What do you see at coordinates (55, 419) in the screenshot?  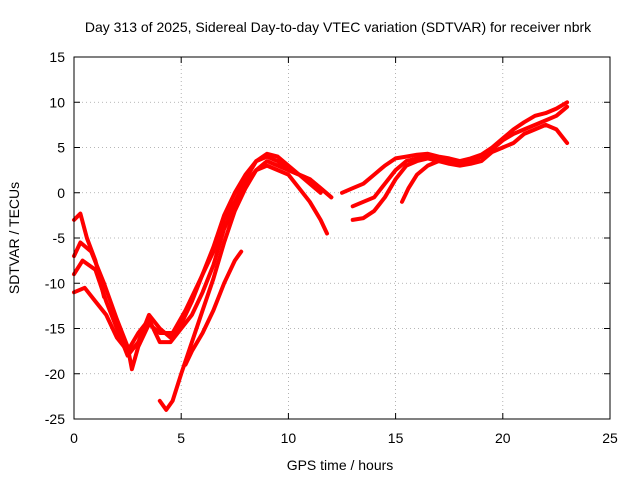 I see `y-tick-label: -25` at bounding box center [55, 419].